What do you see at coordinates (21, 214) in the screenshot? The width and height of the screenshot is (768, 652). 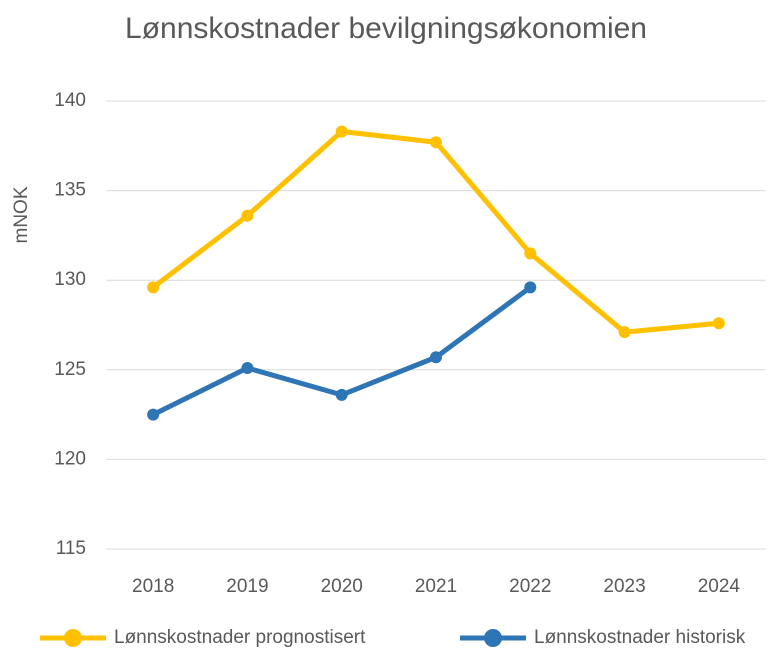 I see `y-axis-label: mNOK` at bounding box center [21, 214].